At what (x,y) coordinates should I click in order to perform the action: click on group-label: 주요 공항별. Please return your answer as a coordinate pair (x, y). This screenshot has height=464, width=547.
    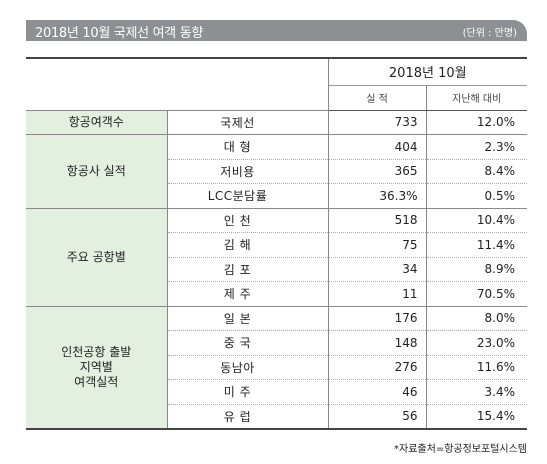
    Looking at the image, I should click on (97, 256).